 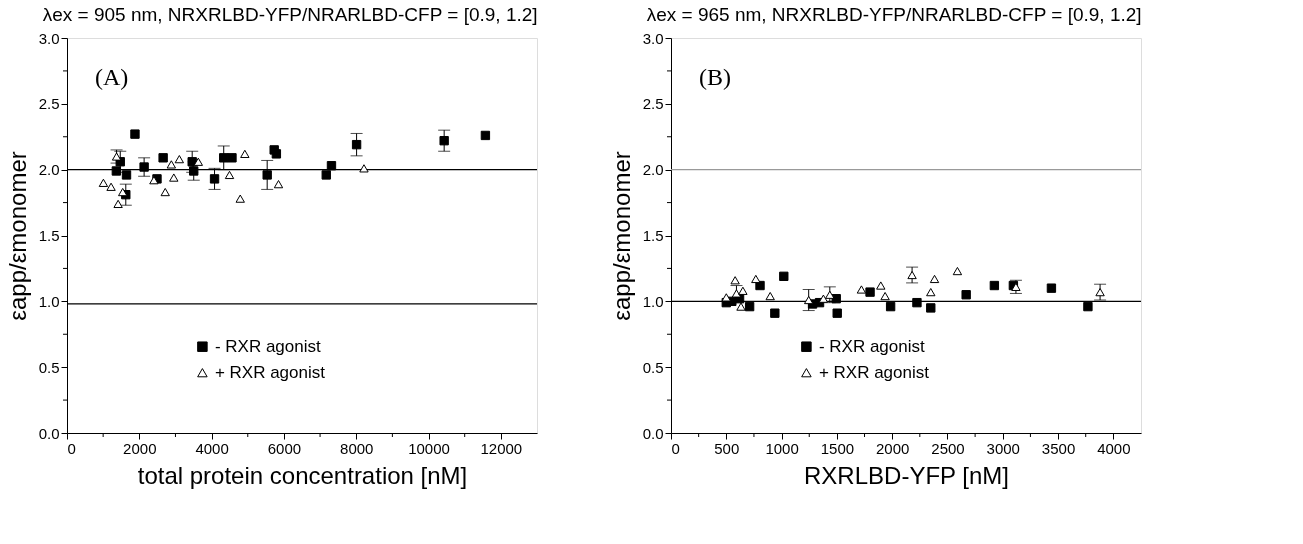 What do you see at coordinates (906, 475) in the screenshot?
I see `x-axis-title: RXRLBD-YFP [nM]` at bounding box center [906, 475].